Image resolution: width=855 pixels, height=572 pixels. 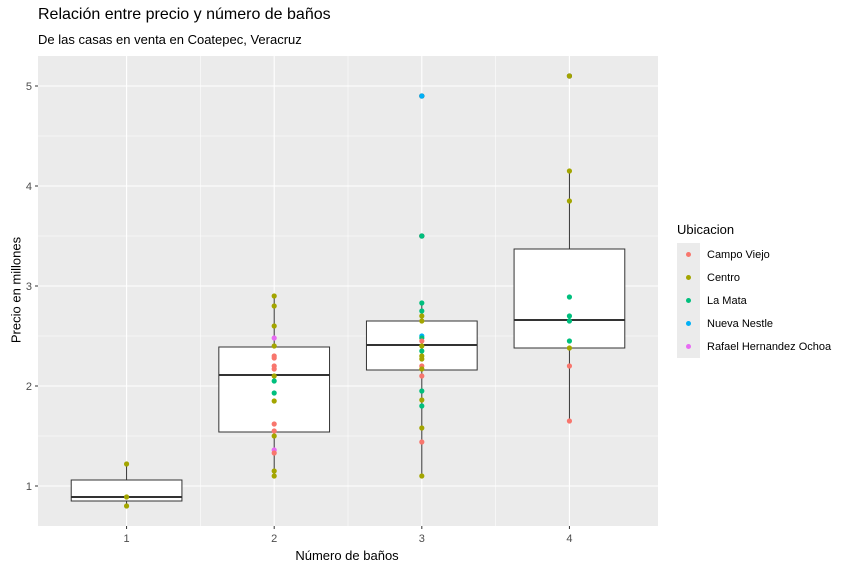 I want to click on legend-item-rafael-hernandez-ochoa: Rafael Hernandez Ochoa, so click(x=754, y=346).